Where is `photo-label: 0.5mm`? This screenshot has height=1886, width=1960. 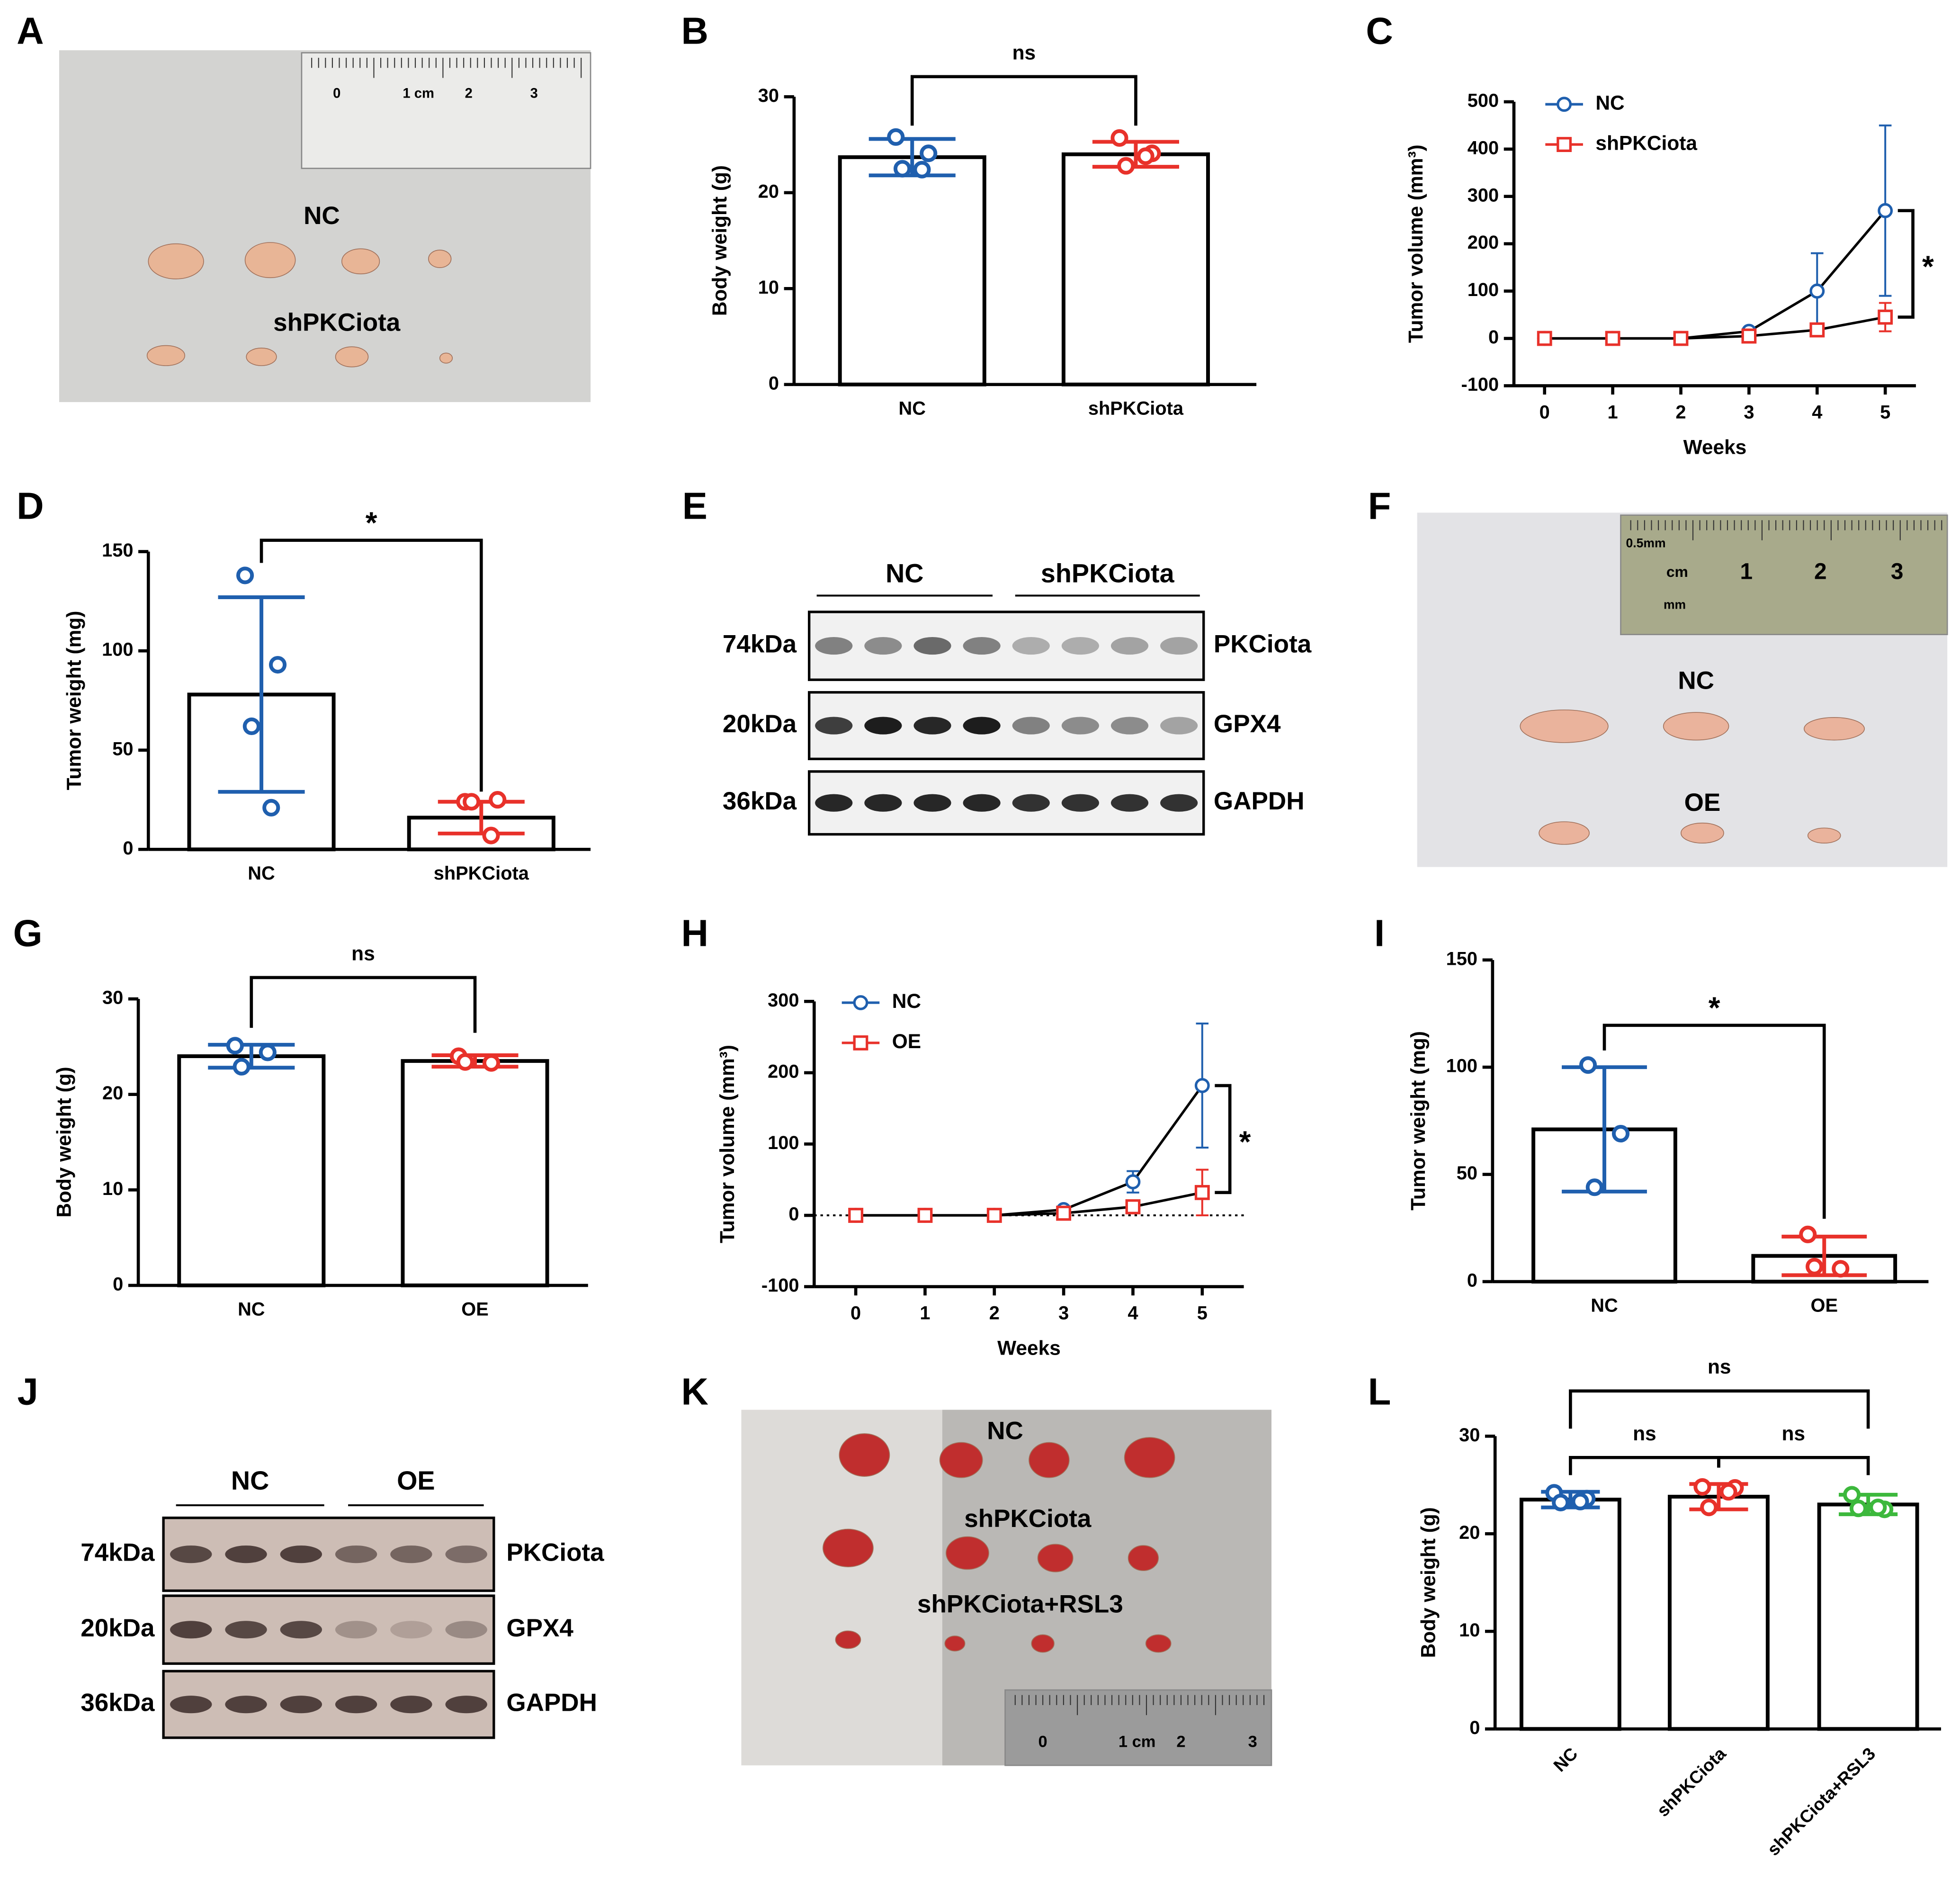 photo-label: 0.5mm is located at coordinates (1646, 543).